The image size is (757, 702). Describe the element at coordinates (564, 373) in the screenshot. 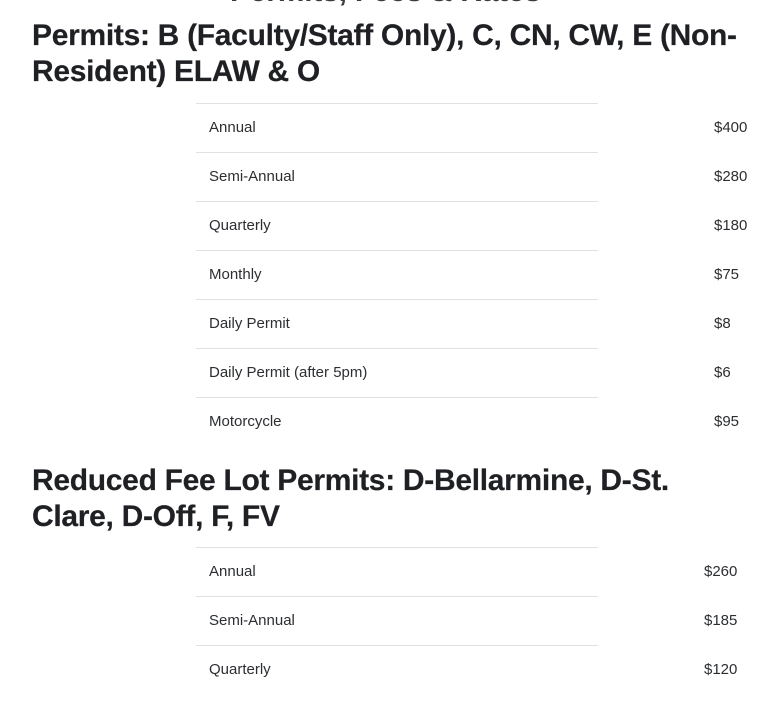

I see `rate-price: $6` at that location.